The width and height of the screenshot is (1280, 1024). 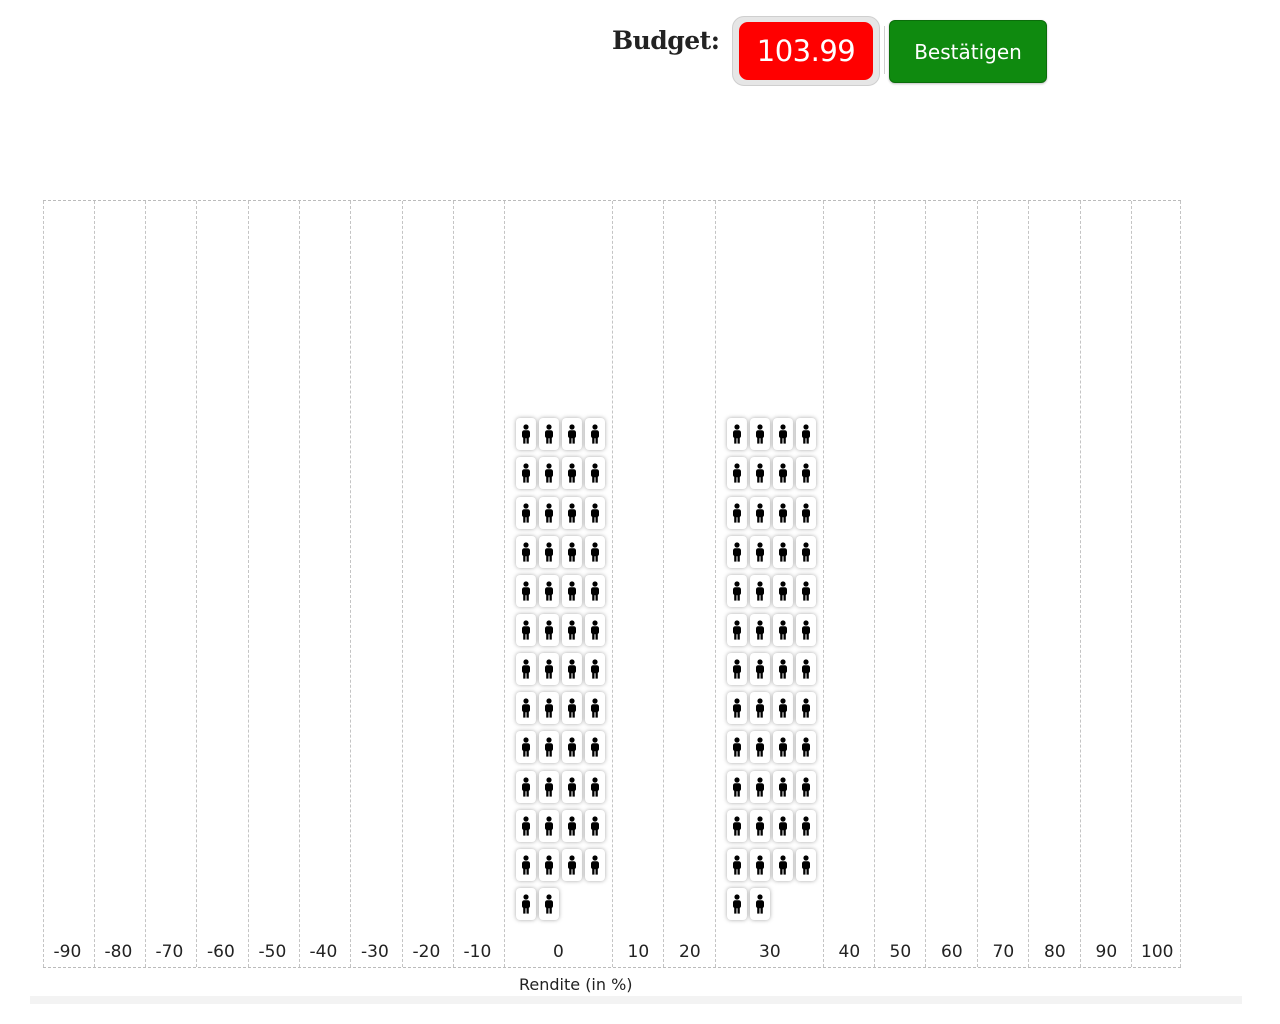 I want to click on chart-column--90, so click(x=68, y=584).